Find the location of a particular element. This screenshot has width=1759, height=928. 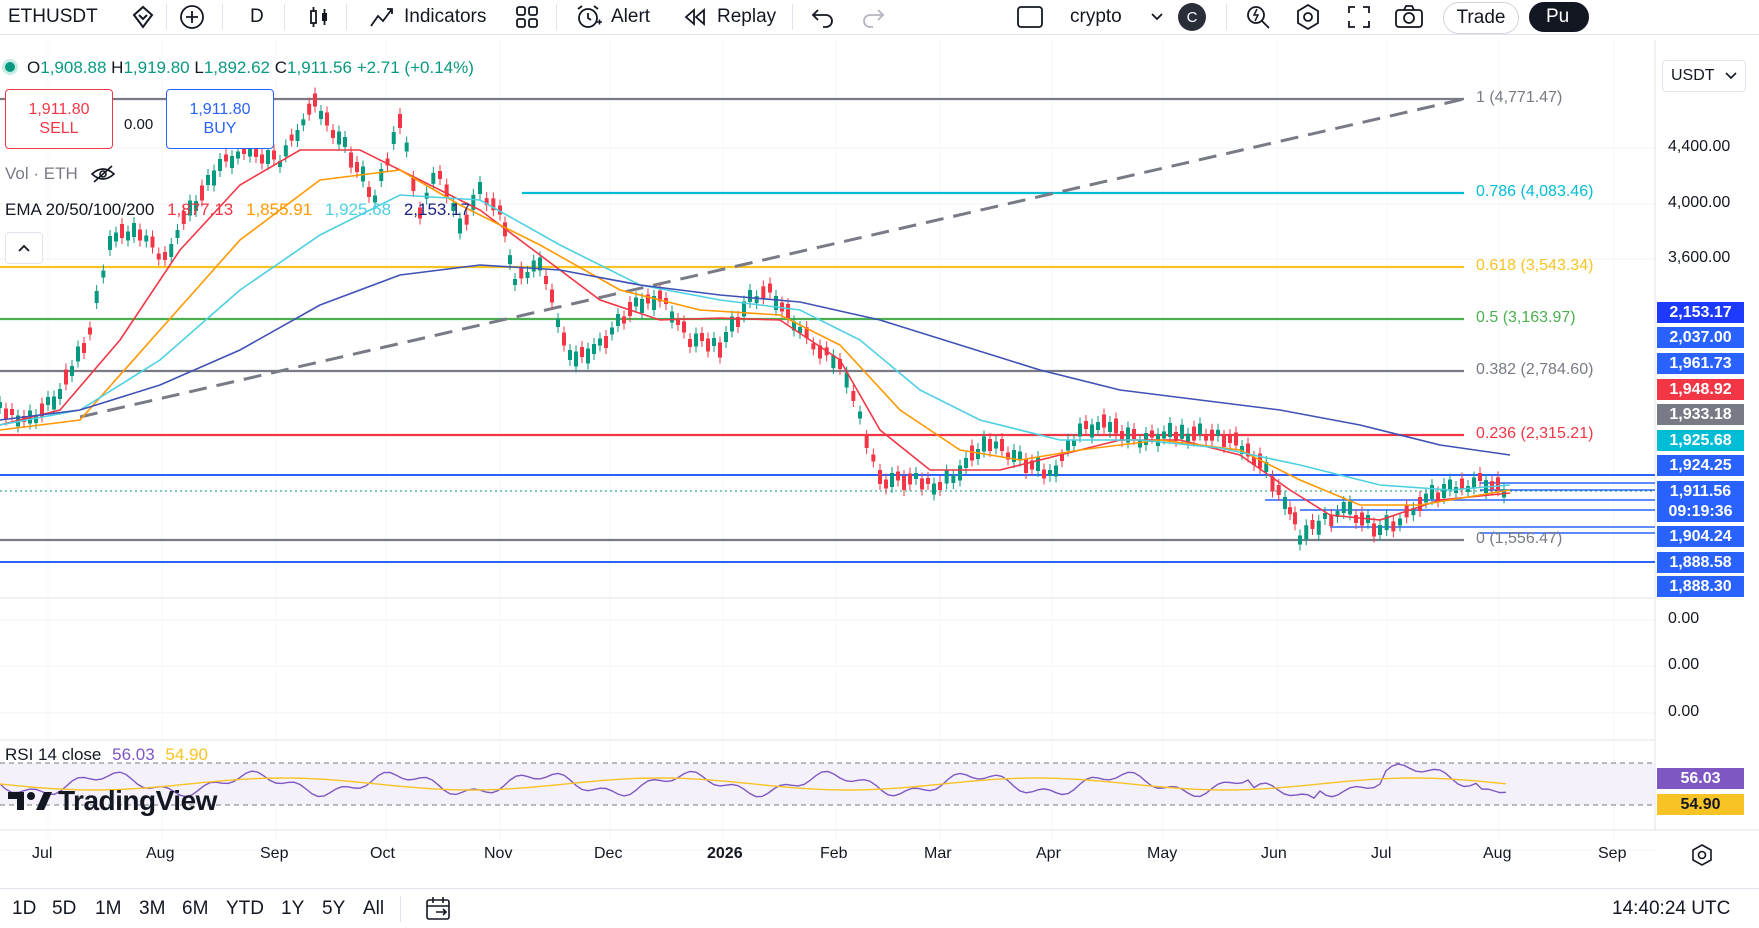

tradingview-logo: TradingView is located at coordinates (112, 801).